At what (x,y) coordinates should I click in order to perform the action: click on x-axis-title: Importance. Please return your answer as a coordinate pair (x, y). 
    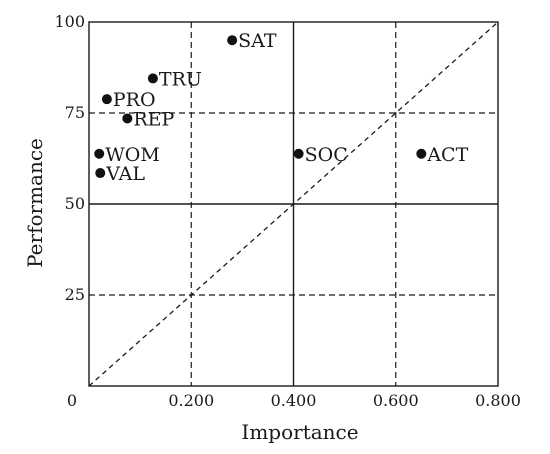
    Looking at the image, I should click on (299, 432).